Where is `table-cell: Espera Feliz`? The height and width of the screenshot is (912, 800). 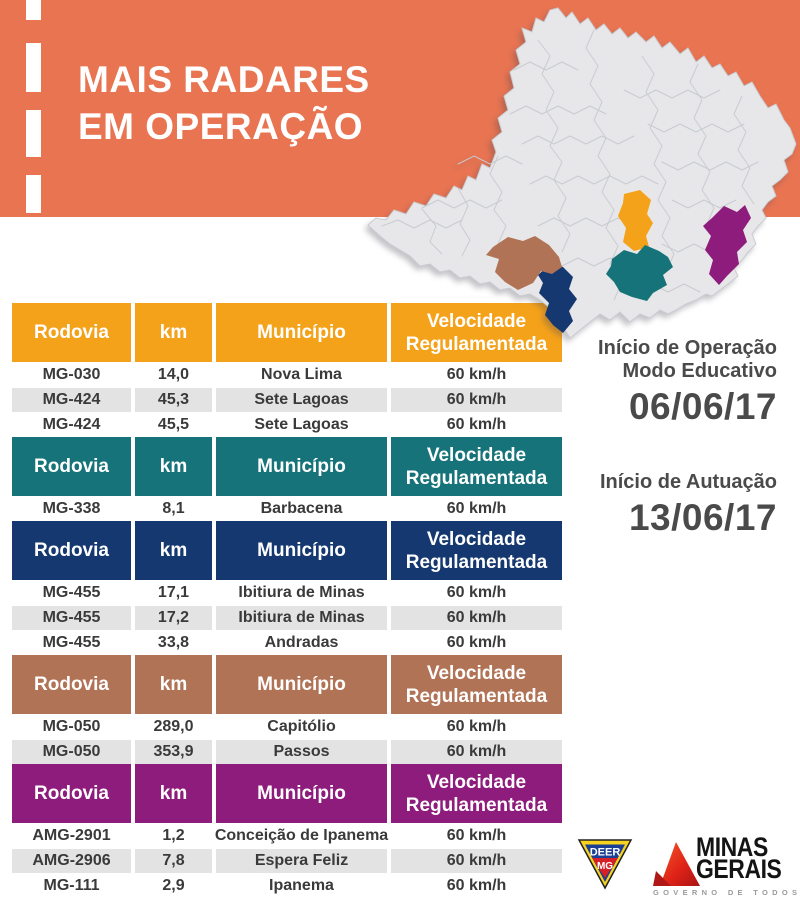
table-cell: Espera Feliz is located at coordinates (301, 861).